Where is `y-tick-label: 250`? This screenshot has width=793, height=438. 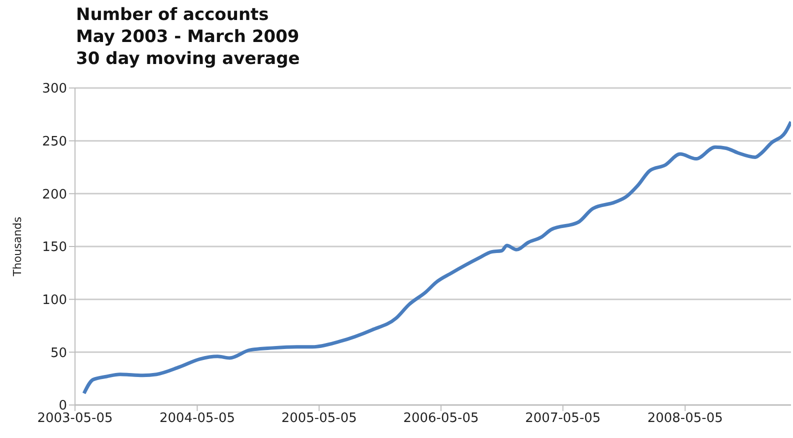 y-tick-label: 250 is located at coordinates (54, 142).